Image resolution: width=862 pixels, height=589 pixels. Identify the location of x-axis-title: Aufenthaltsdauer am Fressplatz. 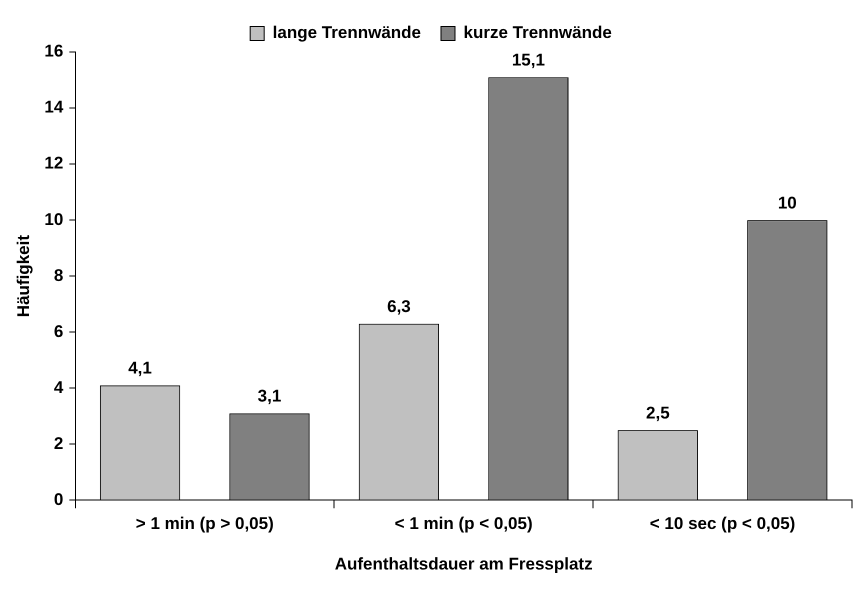
(463, 564).